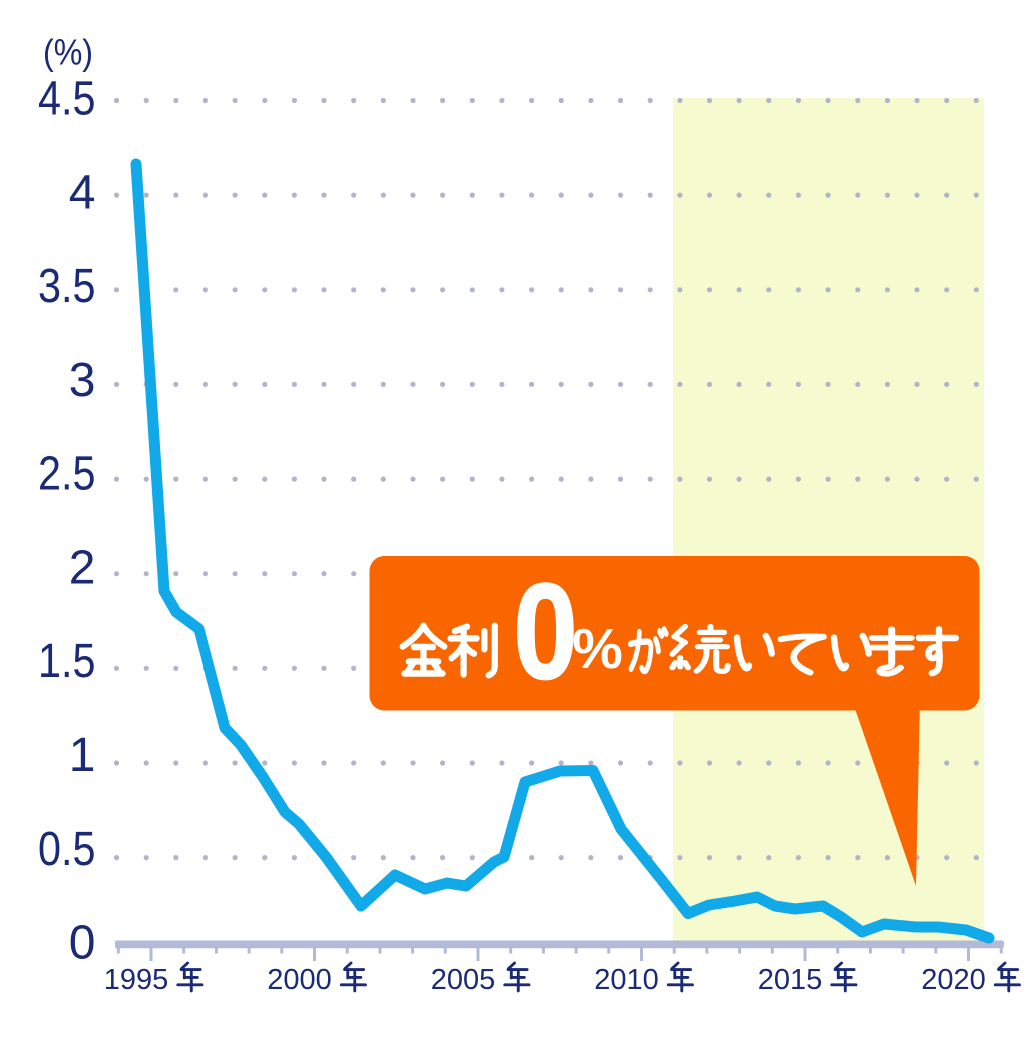 The image size is (1029, 1050). Describe the element at coordinates (136, 980) in the screenshot. I see `svg-text: 1995` at that location.